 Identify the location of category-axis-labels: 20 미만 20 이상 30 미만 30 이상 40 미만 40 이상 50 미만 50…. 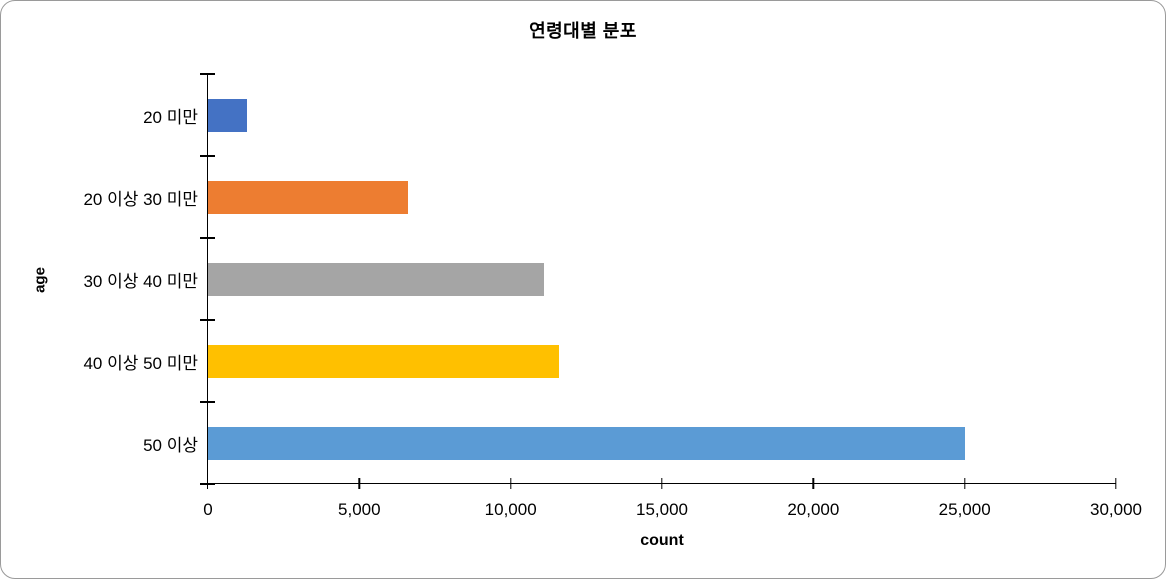
(99, 279).